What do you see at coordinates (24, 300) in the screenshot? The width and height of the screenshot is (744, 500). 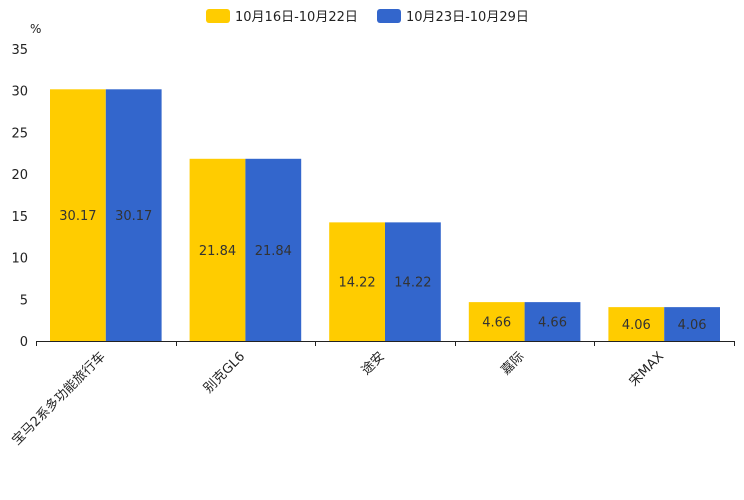 I see `y-tick-label: 5` at bounding box center [24, 300].